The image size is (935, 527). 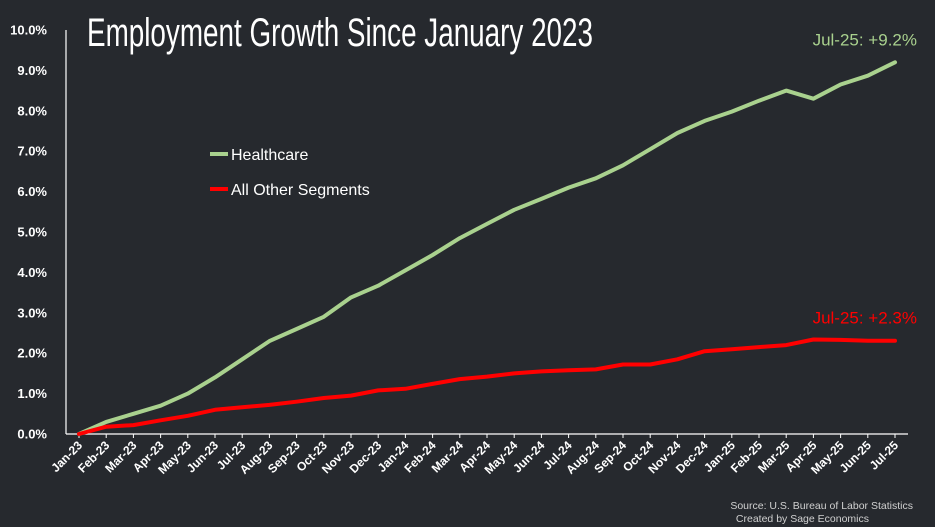 I want to click on end-value-label-0: Jul-25: +9.2%, so click(x=865, y=39).